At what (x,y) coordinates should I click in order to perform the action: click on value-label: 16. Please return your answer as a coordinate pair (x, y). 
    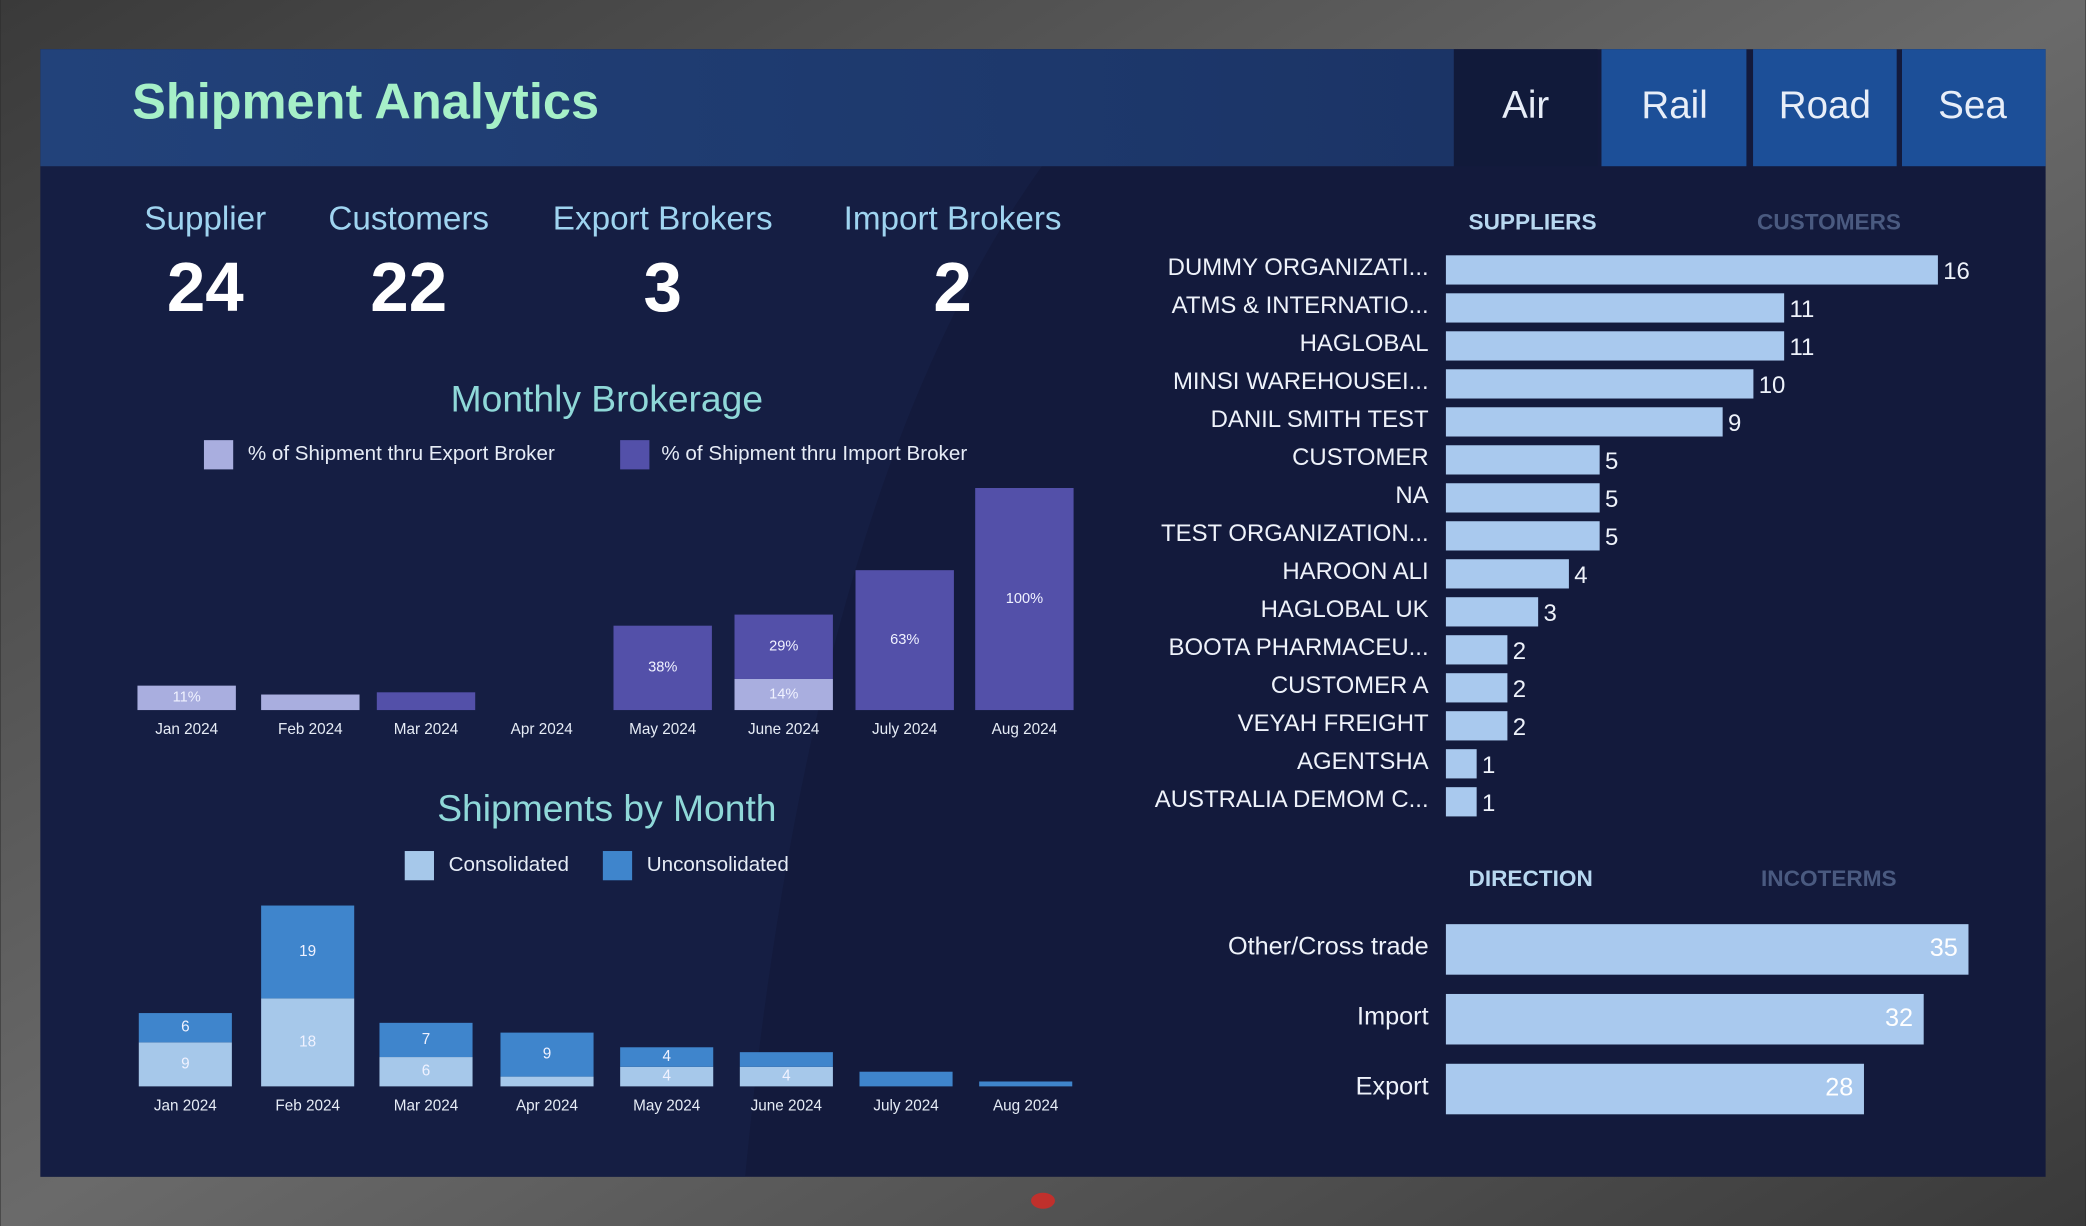
    Looking at the image, I should click on (1956, 271).